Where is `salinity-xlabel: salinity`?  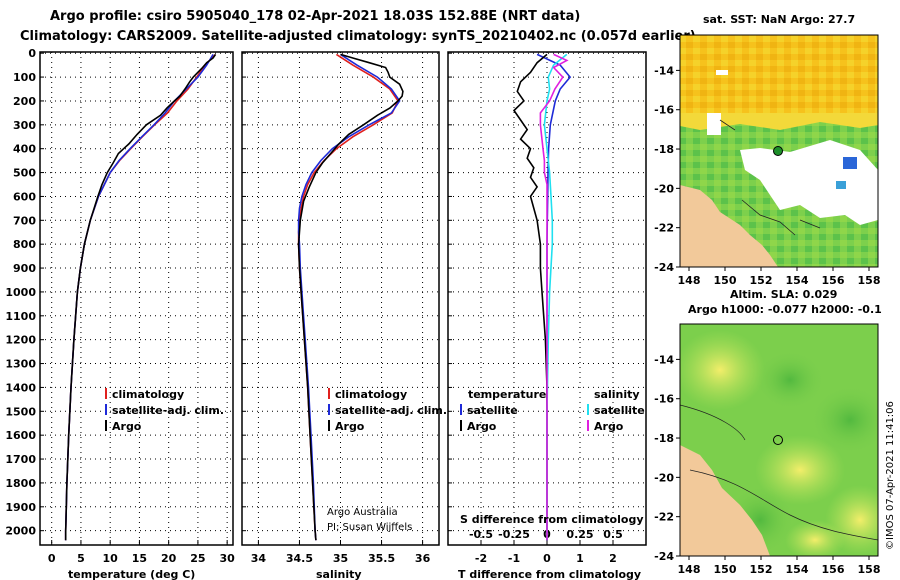 salinity-xlabel: salinity is located at coordinates (339, 574).